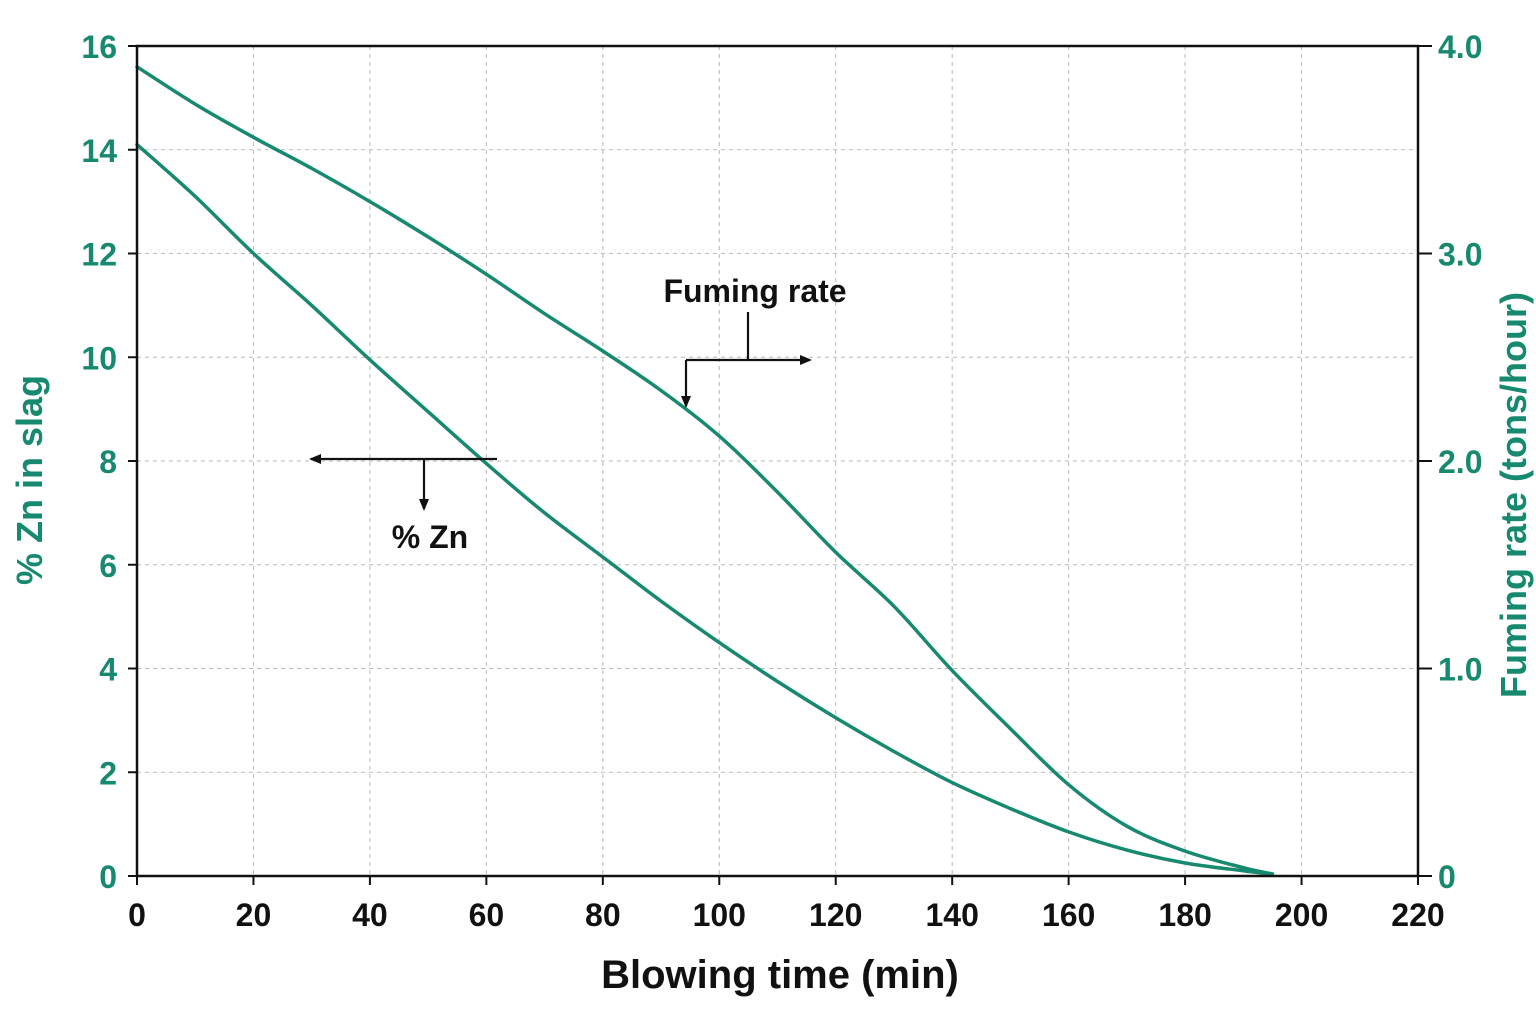  What do you see at coordinates (1460, 255) in the screenshot?
I see `right-y-tick-label: 3.0` at bounding box center [1460, 255].